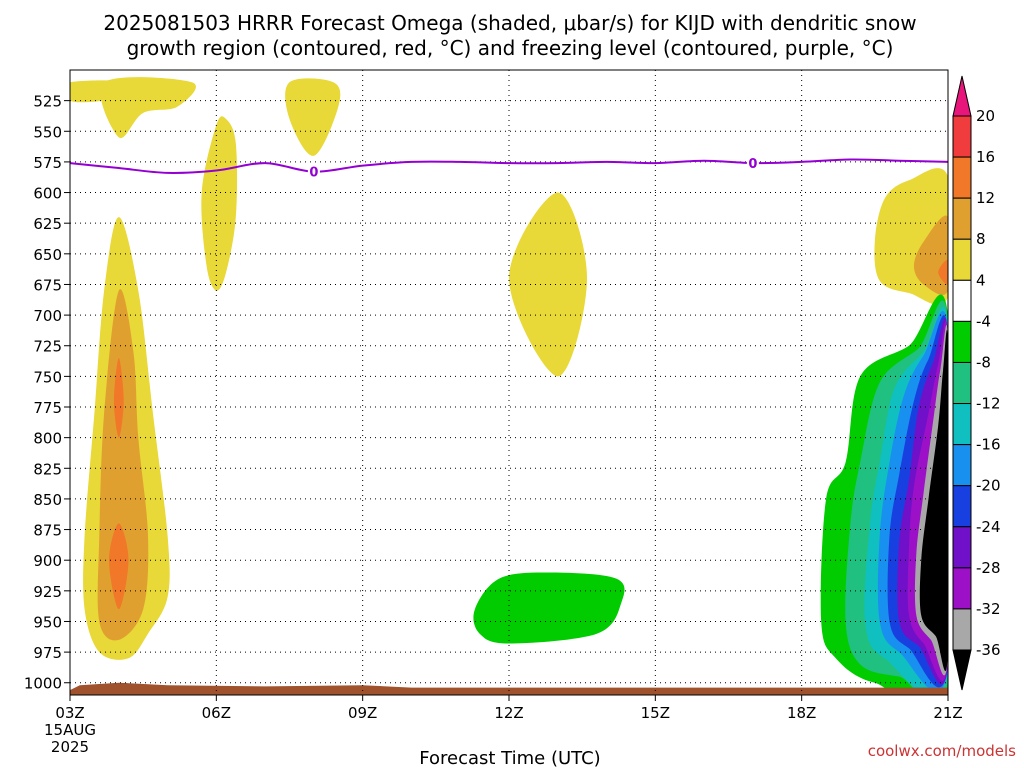 The image size is (1024, 768). I want to click on y-tick-label: 550, so click(47, 132).